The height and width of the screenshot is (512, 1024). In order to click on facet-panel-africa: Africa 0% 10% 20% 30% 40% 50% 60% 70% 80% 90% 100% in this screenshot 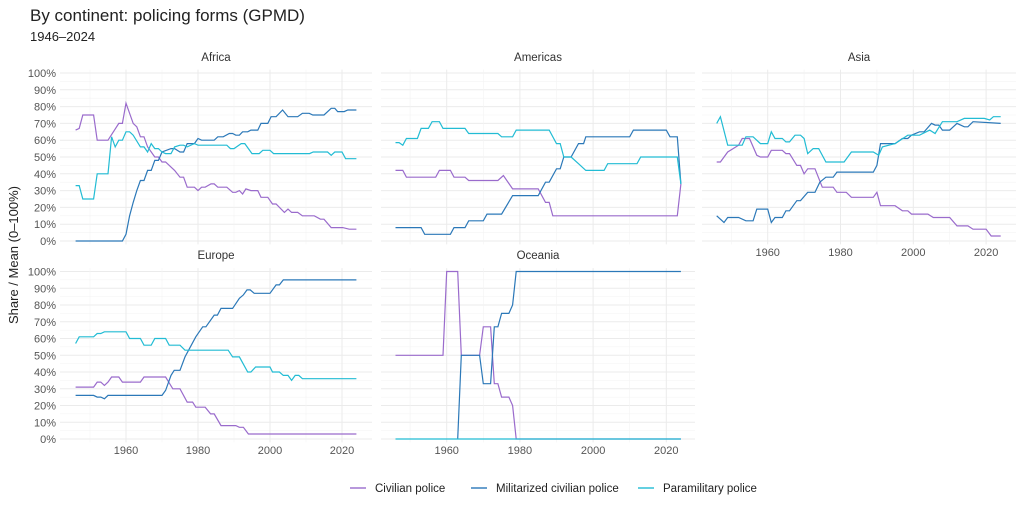, I will do `click(200, 150)`.